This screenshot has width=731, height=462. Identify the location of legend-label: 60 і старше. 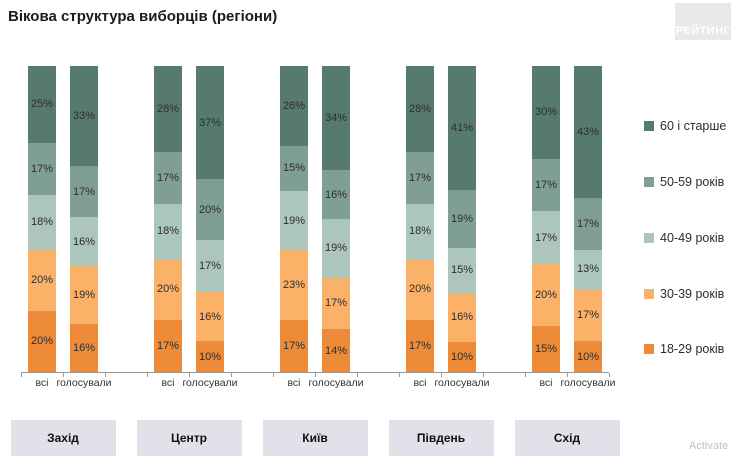
(693, 126).